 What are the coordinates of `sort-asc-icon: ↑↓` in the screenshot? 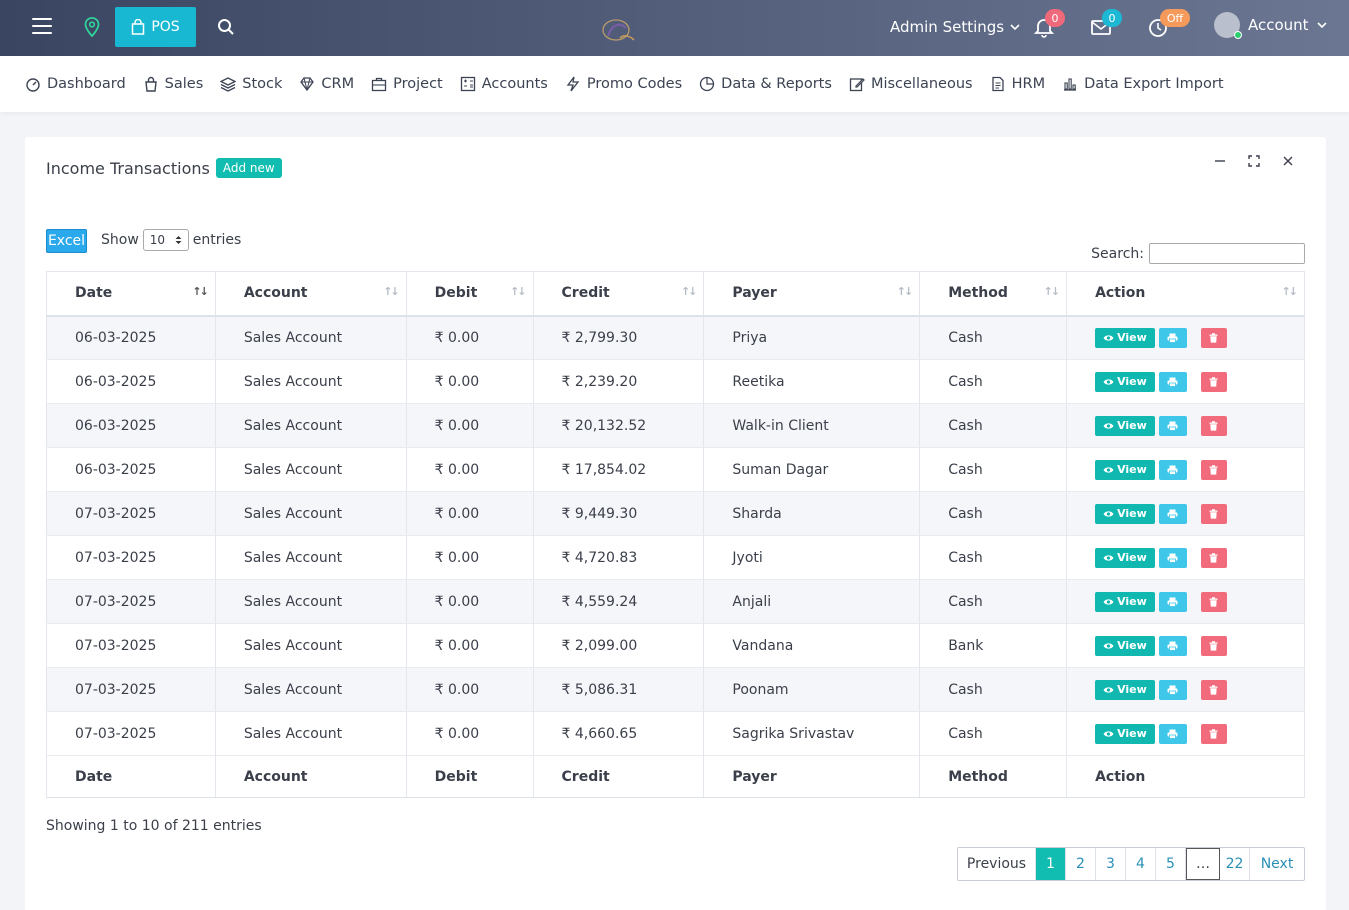 It's located at (200, 291).